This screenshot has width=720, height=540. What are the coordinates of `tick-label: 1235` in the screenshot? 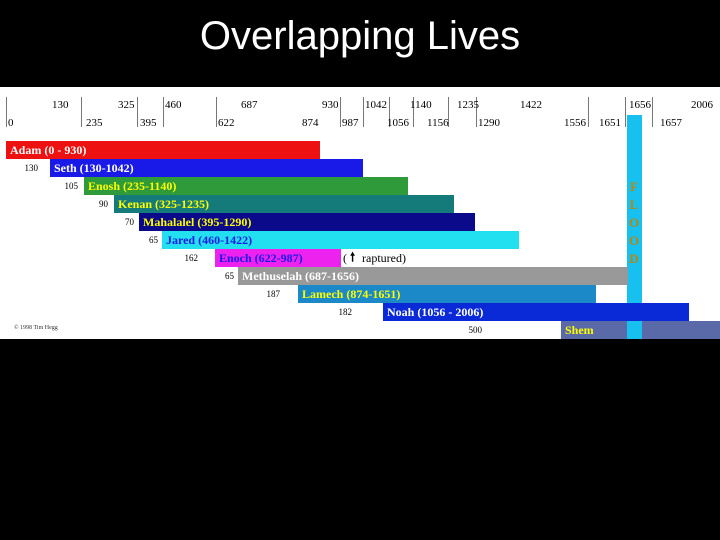 It's located at (468, 105).